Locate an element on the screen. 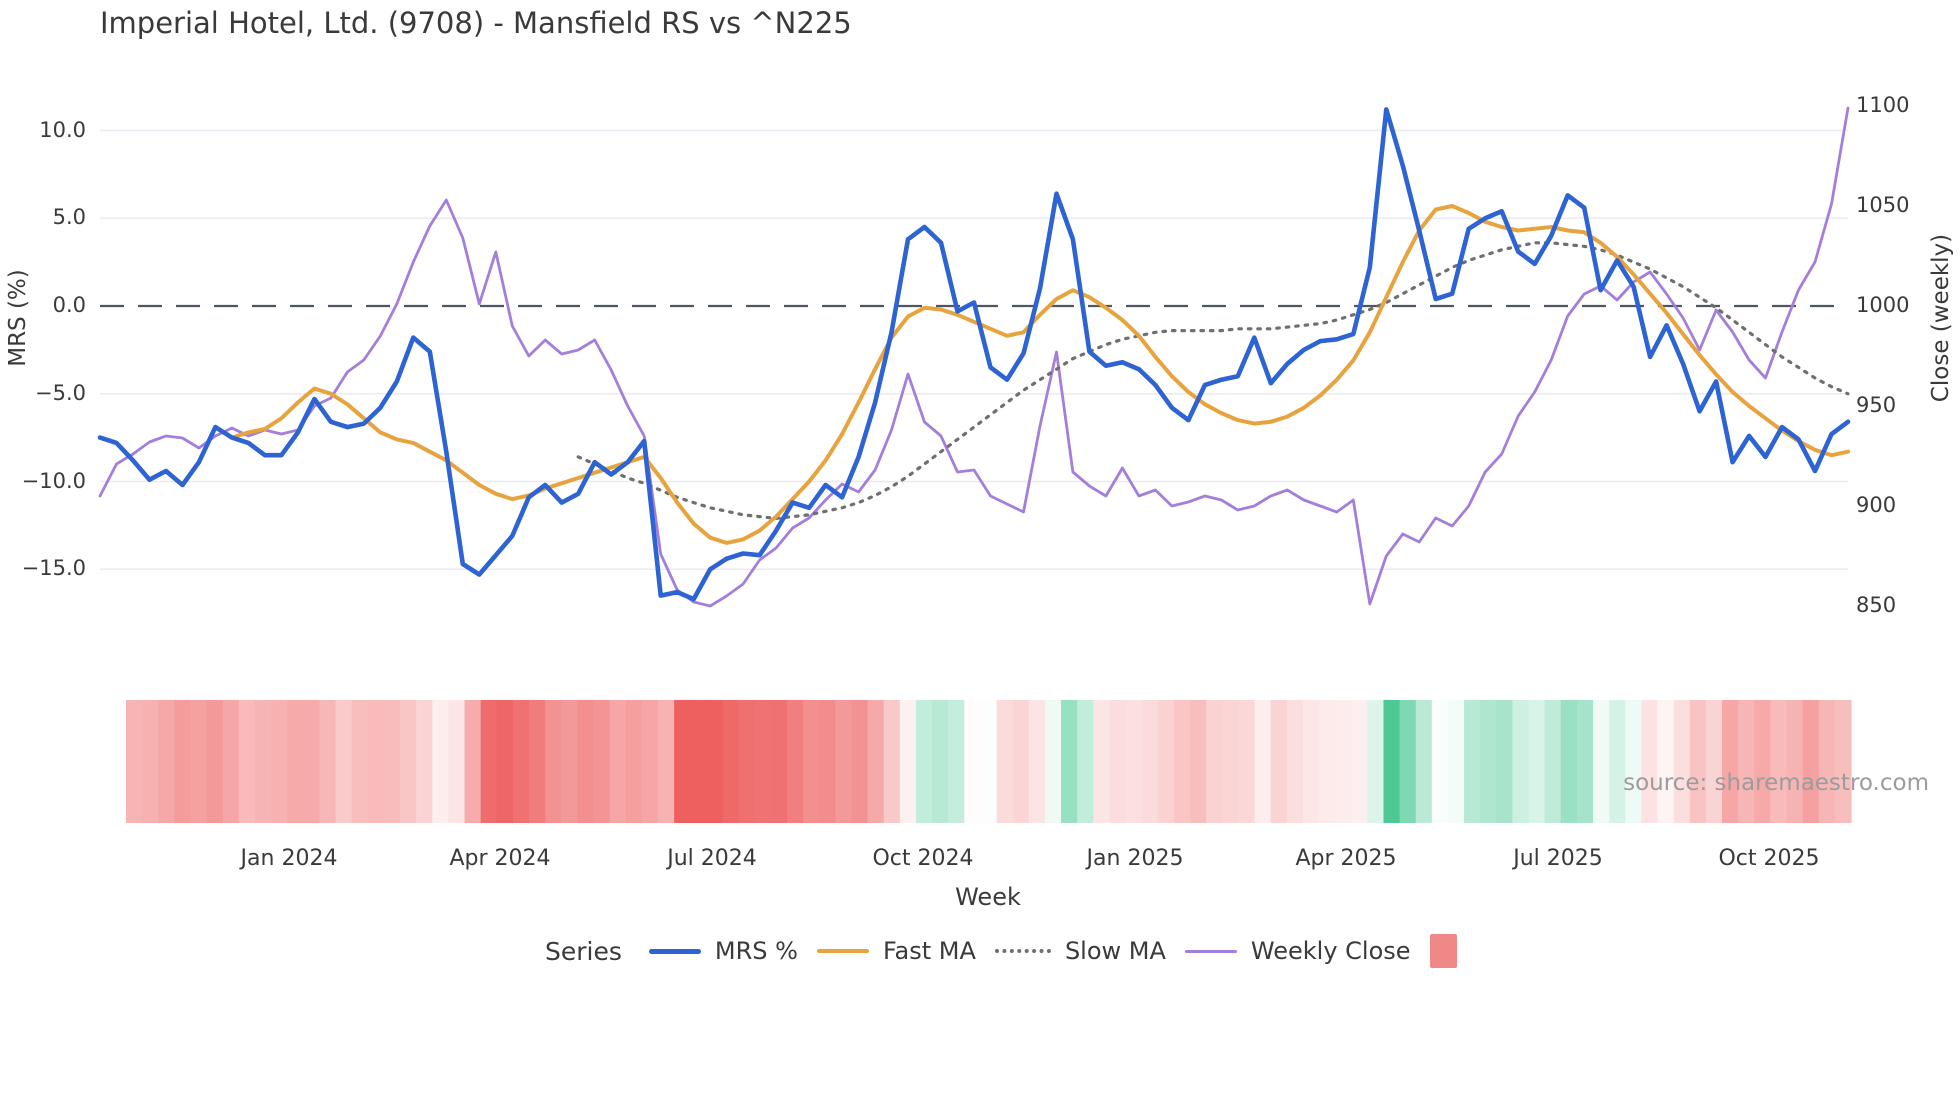 The image size is (1960, 1102). left-axis-tick-label: −5.0 is located at coordinates (60, 392).